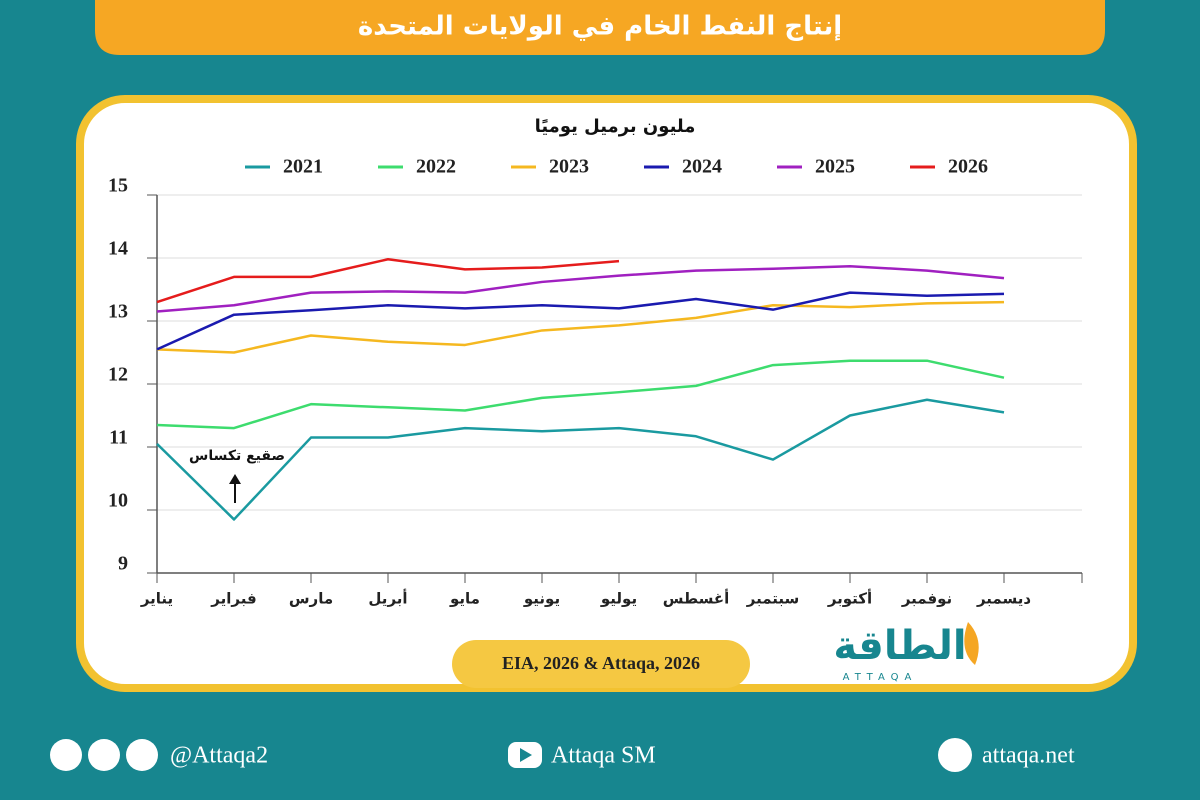 Image resolution: width=1200 pixels, height=800 pixels. Describe the element at coordinates (219, 756) in the screenshot. I see `social-handle: @Attaqa2` at that location.